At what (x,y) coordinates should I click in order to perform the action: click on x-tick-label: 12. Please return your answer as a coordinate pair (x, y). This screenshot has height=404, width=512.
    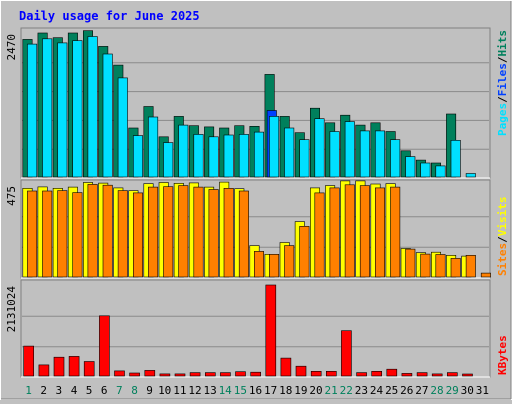
    Looking at the image, I should click on (194, 390).